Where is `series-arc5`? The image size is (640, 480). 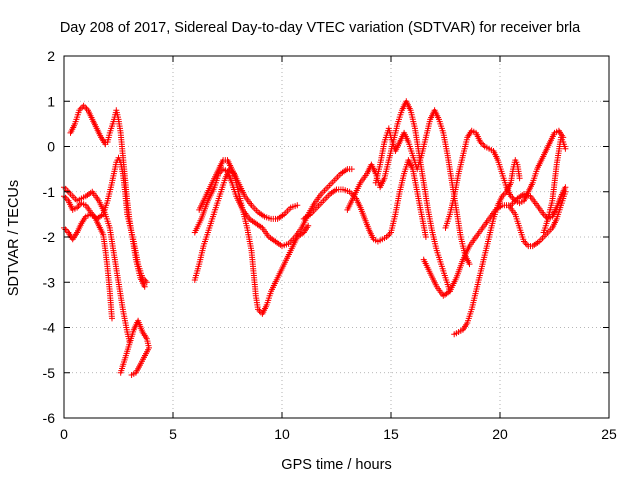 series-arc5 is located at coordinates (134, 347).